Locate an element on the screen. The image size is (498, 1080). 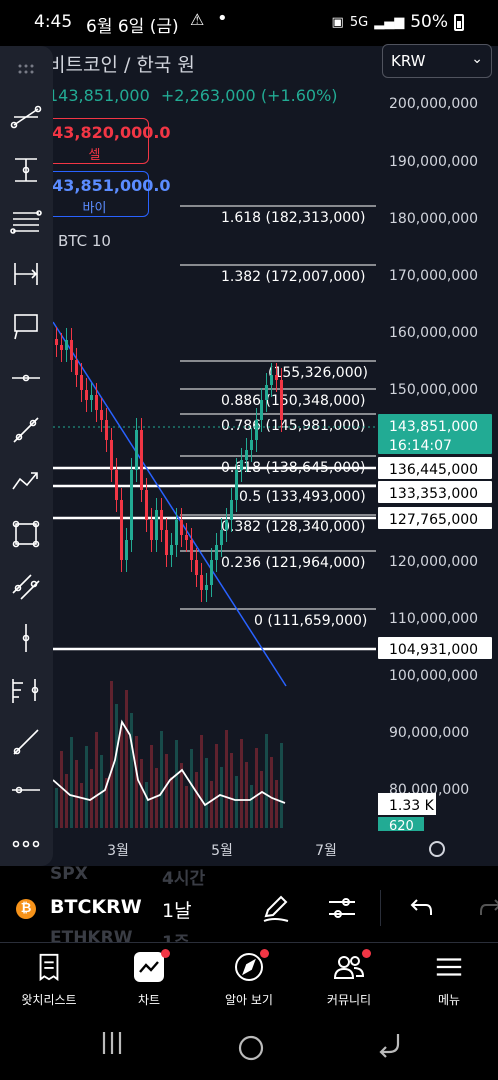
extra-tag: 620 is located at coordinates (401, 826).